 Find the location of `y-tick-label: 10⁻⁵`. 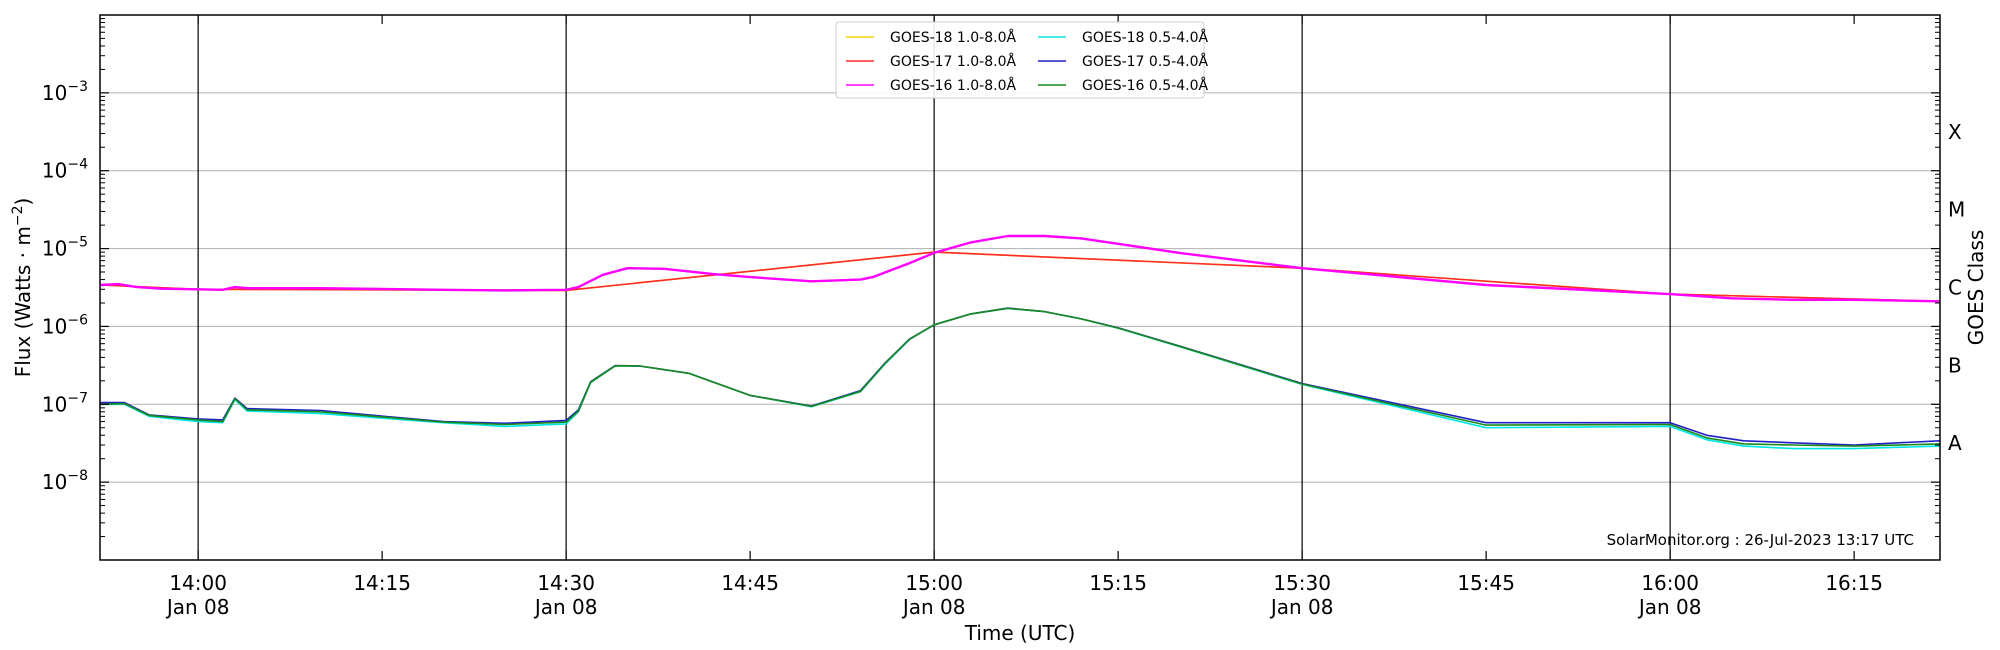

y-tick-label: 10⁻⁵ is located at coordinates (65, 248).